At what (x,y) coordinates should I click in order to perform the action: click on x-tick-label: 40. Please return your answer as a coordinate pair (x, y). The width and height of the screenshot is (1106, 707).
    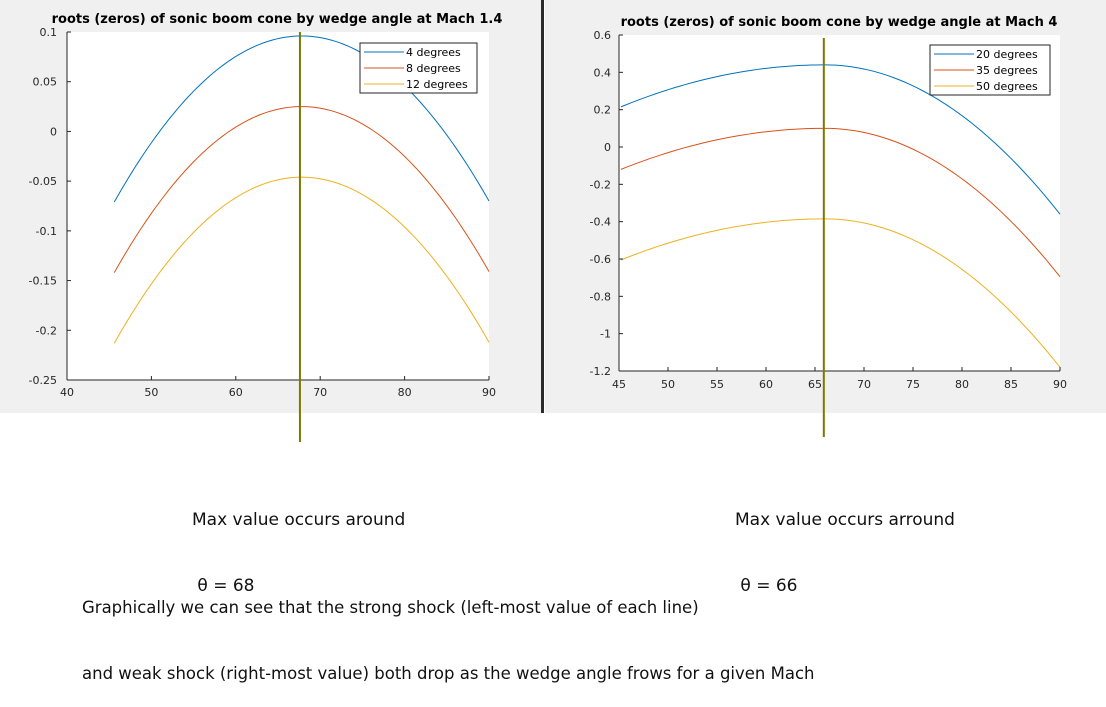
    Looking at the image, I should click on (67, 392).